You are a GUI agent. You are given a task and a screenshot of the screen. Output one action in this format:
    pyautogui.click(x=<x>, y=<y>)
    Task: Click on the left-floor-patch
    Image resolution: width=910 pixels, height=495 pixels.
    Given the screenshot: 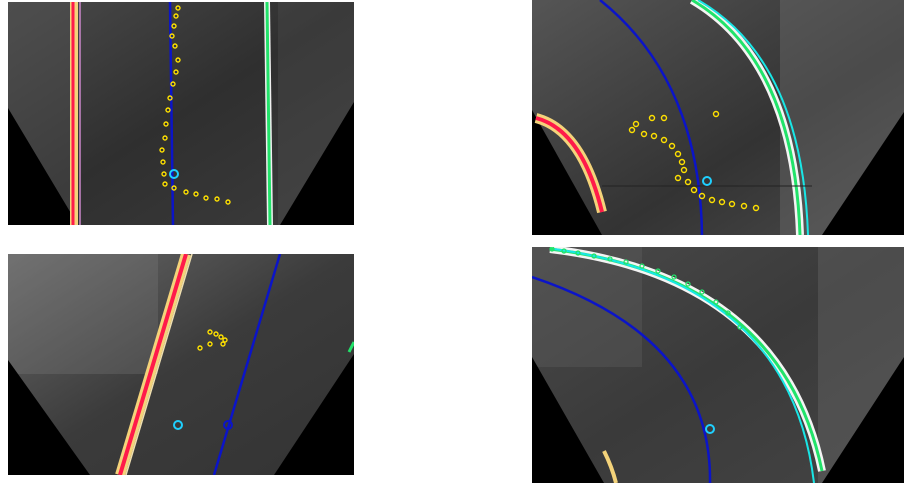 What is the action you would take?
    pyautogui.click(x=83, y=314)
    